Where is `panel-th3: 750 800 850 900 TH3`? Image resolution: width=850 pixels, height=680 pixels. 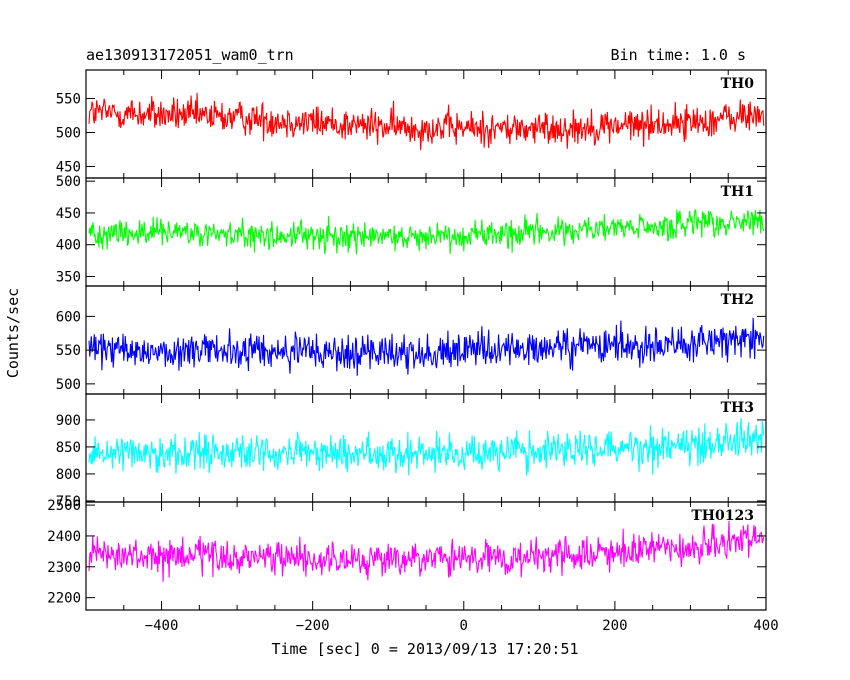
panel-th3: 750 800 850 900 TH3 is located at coordinates (411, 451).